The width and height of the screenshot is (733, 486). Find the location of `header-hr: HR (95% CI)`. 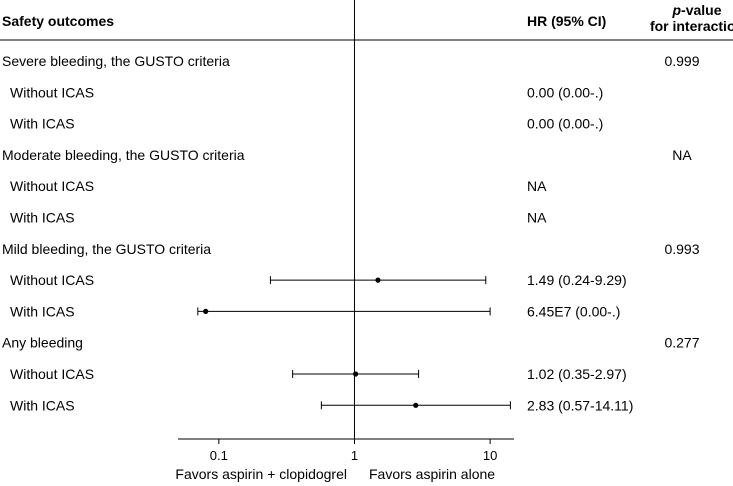

header-hr: HR (95% CI) is located at coordinates (566, 21).